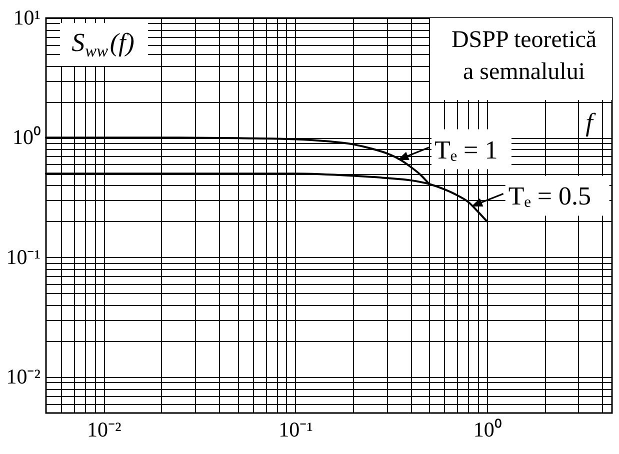  I want to click on annotation: Tₑ = 1, so click(466, 149).